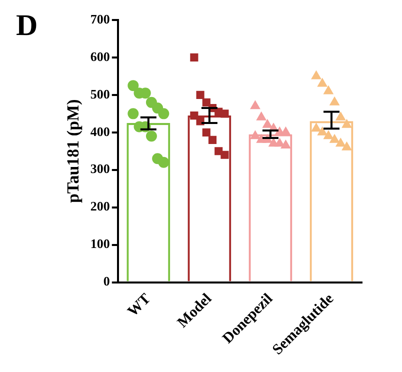  What do you see at coordinates (100, 206) in the screenshot?
I see `y-tick-label: 200` at bounding box center [100, 206].